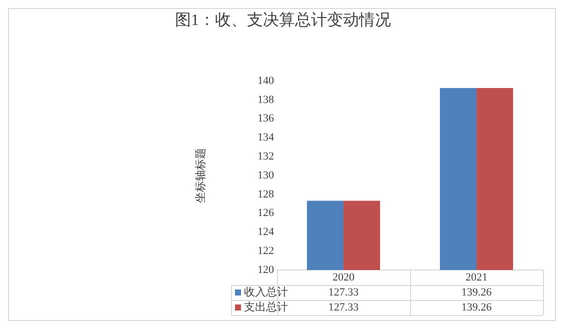 This screenshot has width=564, height=329. Describe the element at coordinates (266, 118) in the screenshot. I see `y-tick-label: 136` at that location.